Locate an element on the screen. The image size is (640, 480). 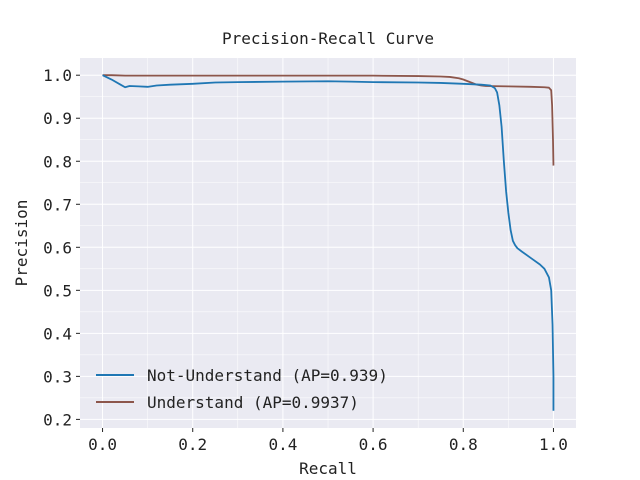
x-tick-label: 0.0 is located at coordinates (102, 444).